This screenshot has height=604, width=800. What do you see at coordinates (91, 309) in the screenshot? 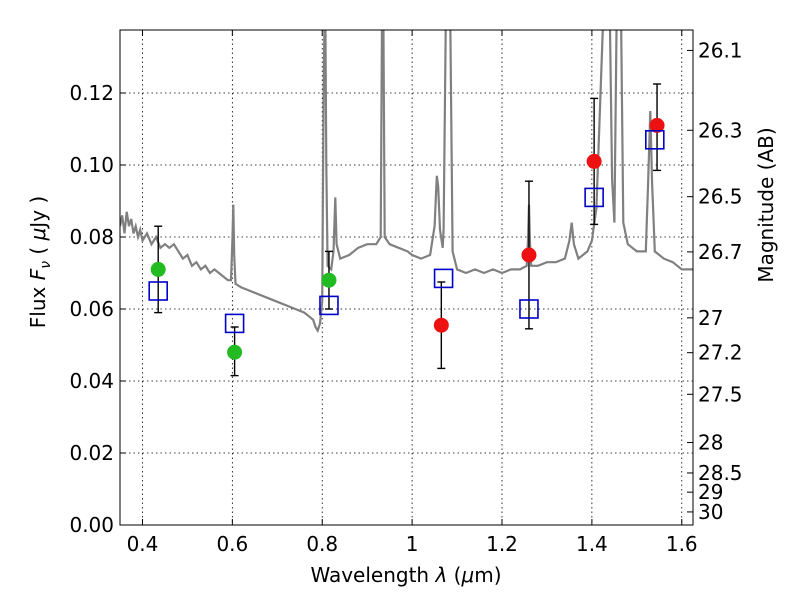
I see `y-tick-label: 0.06` at bounding box center [91, 309].